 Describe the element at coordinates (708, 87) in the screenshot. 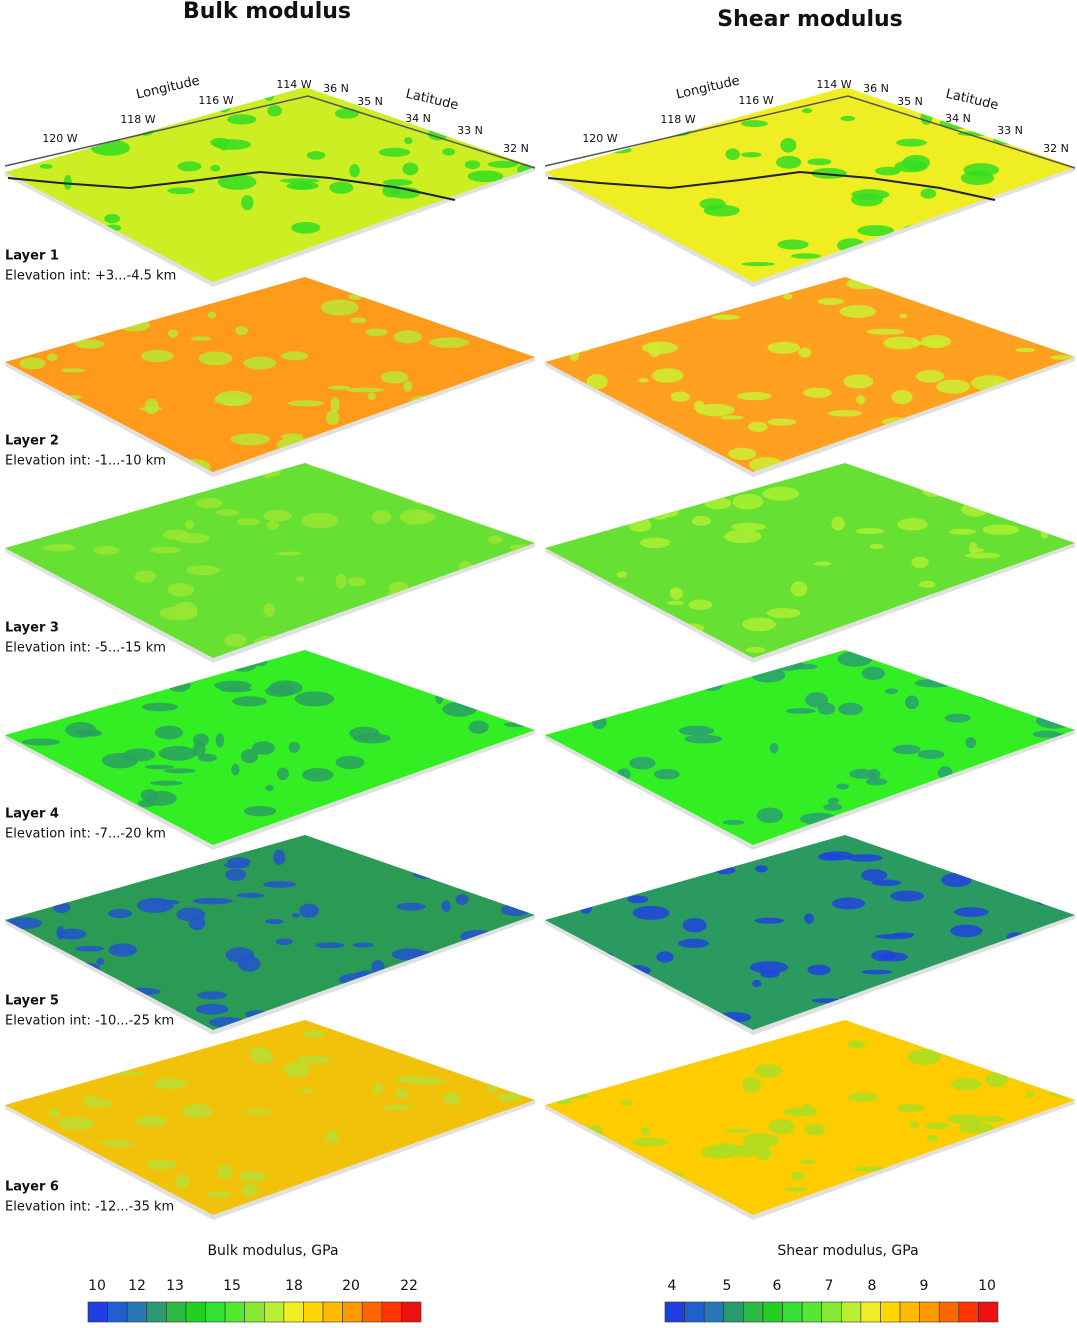

I see `longitude-label: Longitude` at that location.